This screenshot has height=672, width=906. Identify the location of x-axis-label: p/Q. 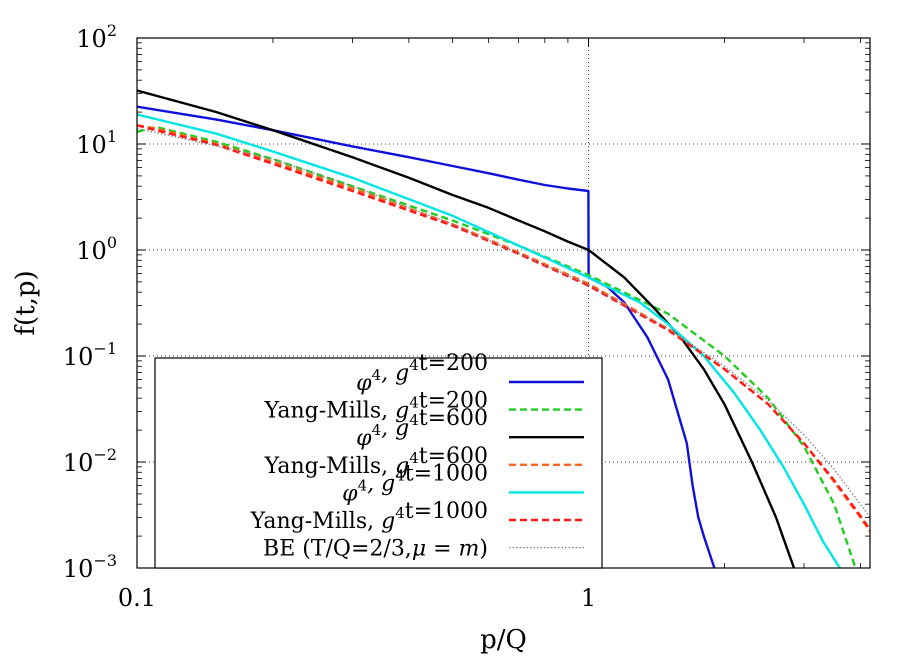
(503, 640).